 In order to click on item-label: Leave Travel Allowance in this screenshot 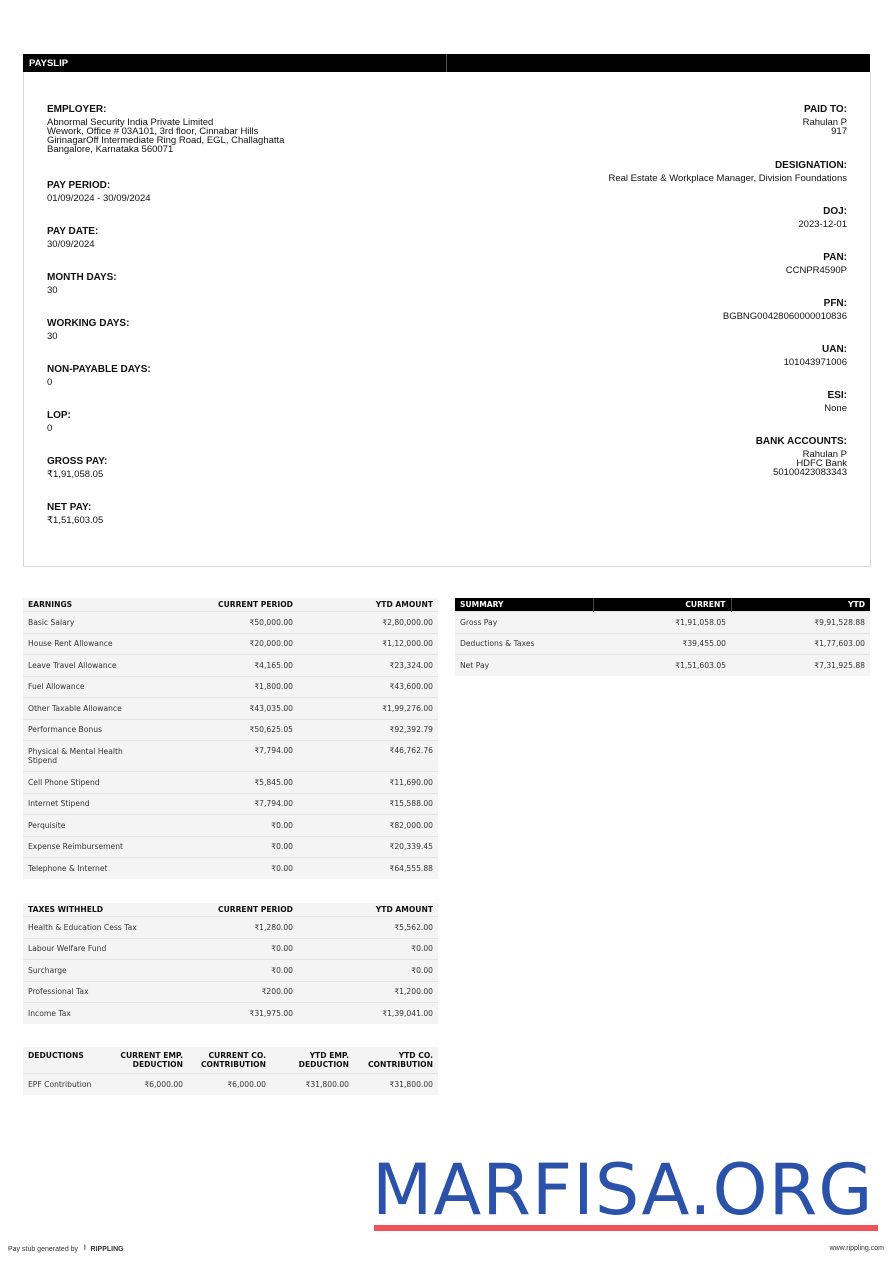, I will do `click(113, 665)`.